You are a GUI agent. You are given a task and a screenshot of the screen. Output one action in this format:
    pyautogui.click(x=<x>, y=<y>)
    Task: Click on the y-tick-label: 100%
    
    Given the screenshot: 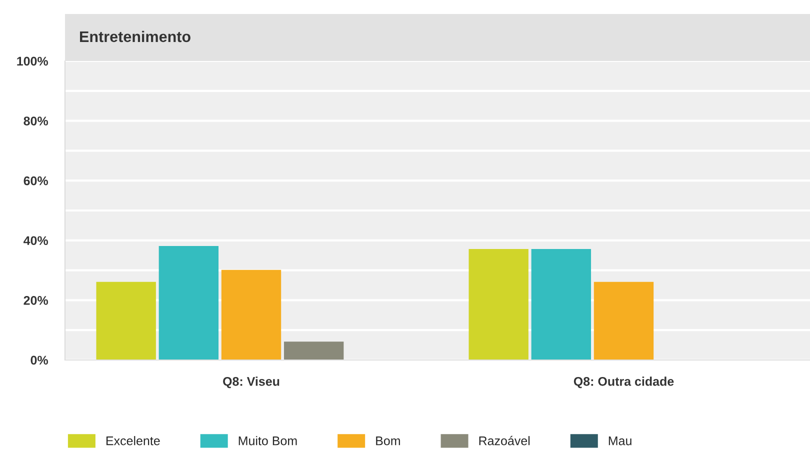 What is the action you would take?
    pyautogui.click(x=32, y=61)
    